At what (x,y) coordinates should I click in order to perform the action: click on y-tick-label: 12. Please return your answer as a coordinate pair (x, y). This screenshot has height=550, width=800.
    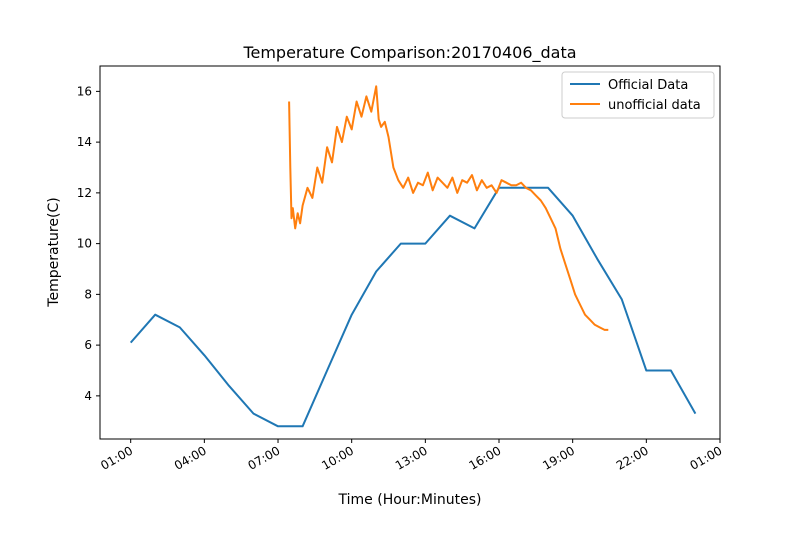
    Looking at the image, I should click on (84, 193).